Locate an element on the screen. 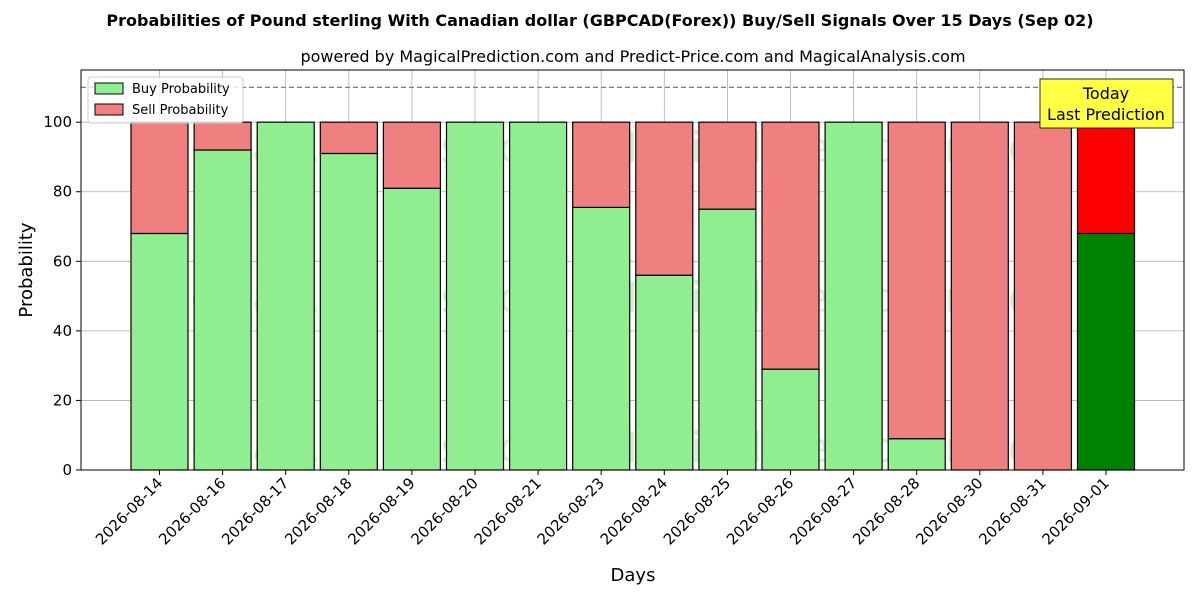 Image resolution: width=1200 pixels, height=604 pixels. y-tick-label: 60 is located at coordinates (62, 261).